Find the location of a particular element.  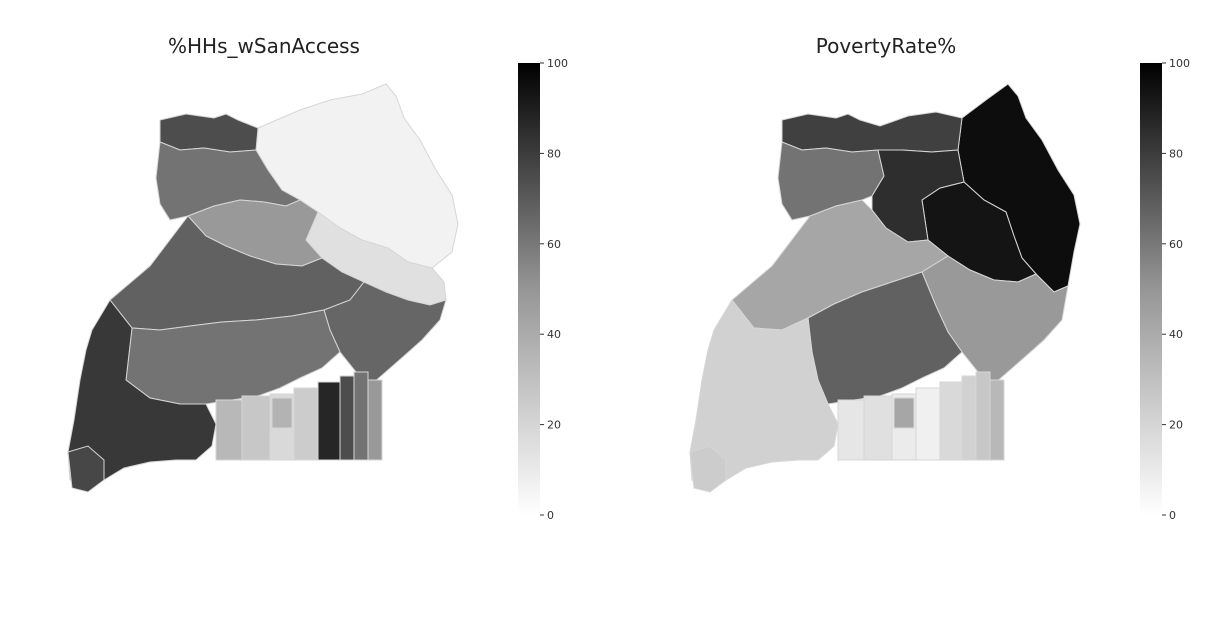

region-north-west is located at coordinates (831, 181).